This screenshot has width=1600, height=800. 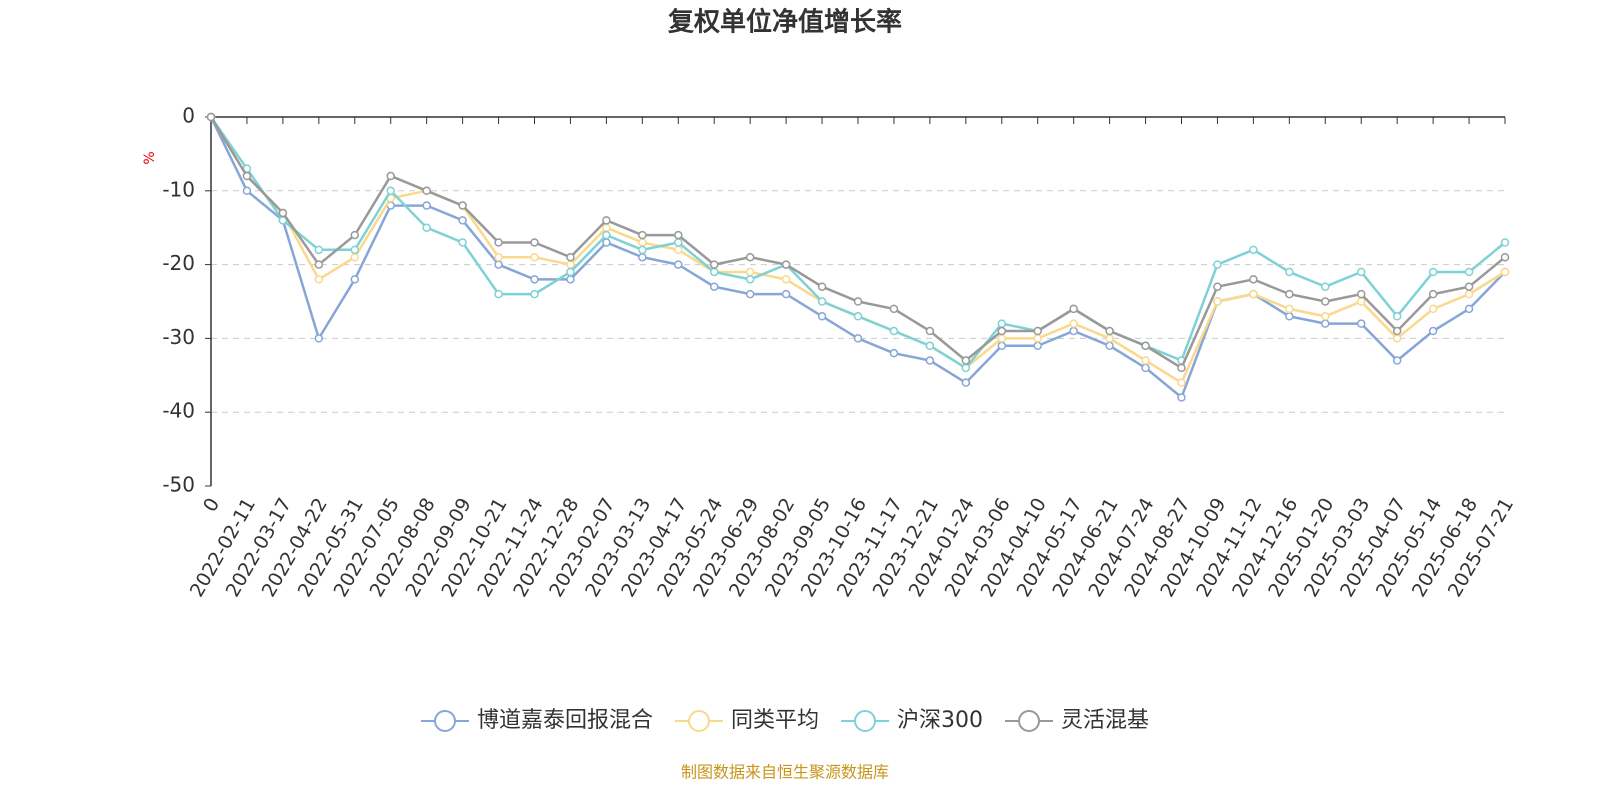 I want to click on legend-label: 同类平均, so click(x=775, y=720).